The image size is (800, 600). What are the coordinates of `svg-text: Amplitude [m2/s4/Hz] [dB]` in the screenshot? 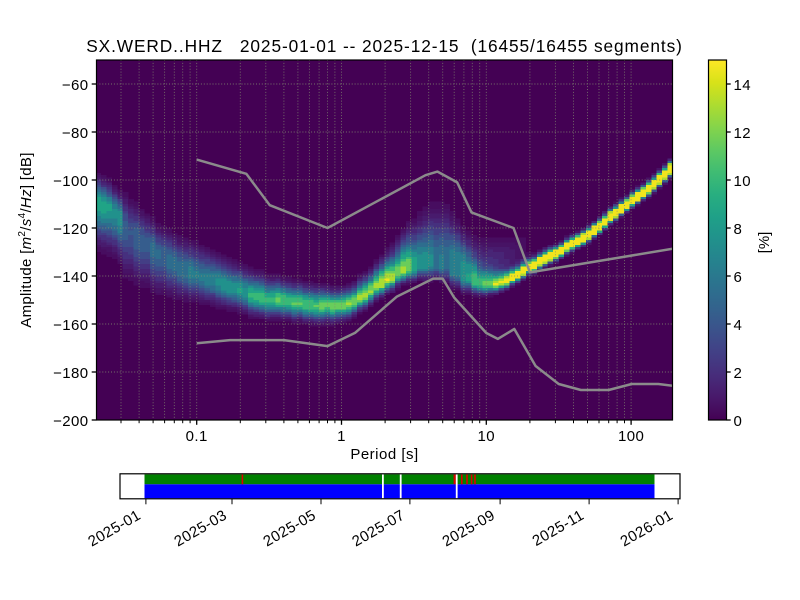 It's located at (26, 239).